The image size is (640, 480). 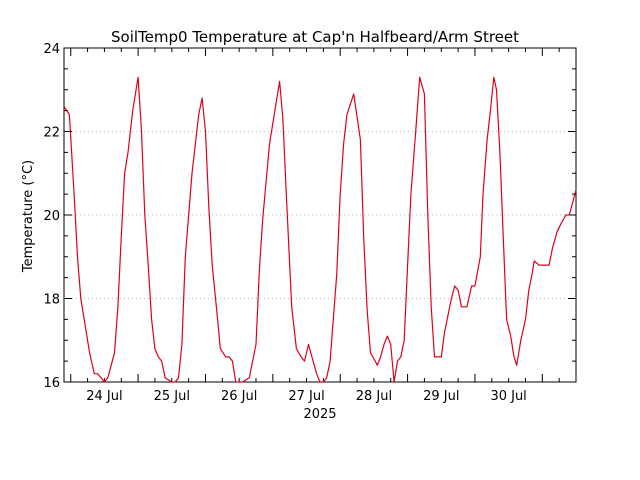 What do you see at coordinates (51, 133) in the screenshot?
I see `y-tick-label: 22` at bounding box center [51, 133].